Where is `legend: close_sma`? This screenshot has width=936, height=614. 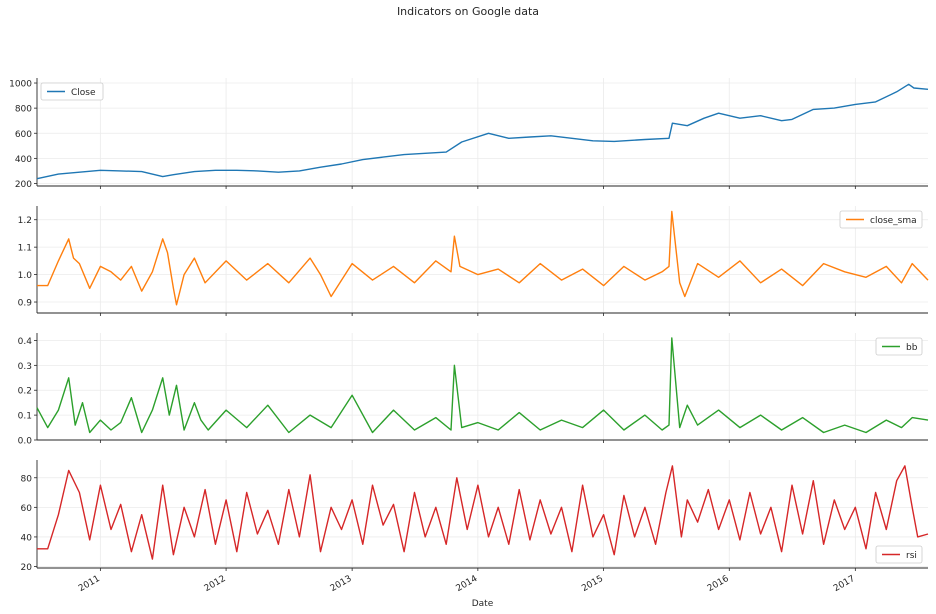 legend: close_sma is located at coordinates (881, 219).